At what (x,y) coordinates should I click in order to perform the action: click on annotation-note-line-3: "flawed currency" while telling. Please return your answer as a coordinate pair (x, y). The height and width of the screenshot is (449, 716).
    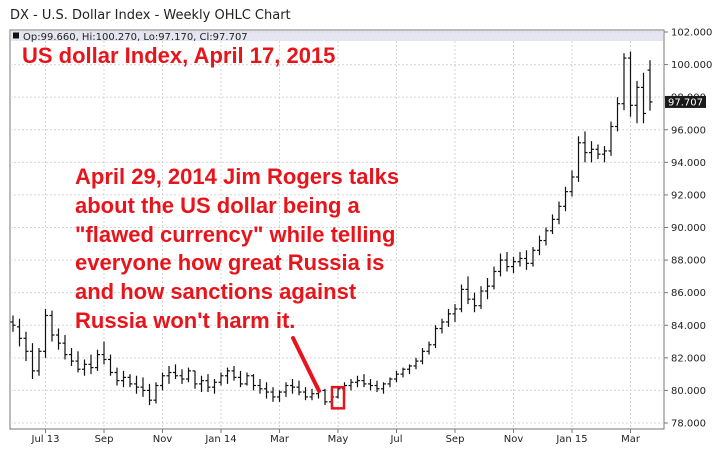
    Looking at the image, I should click on (235, 234).